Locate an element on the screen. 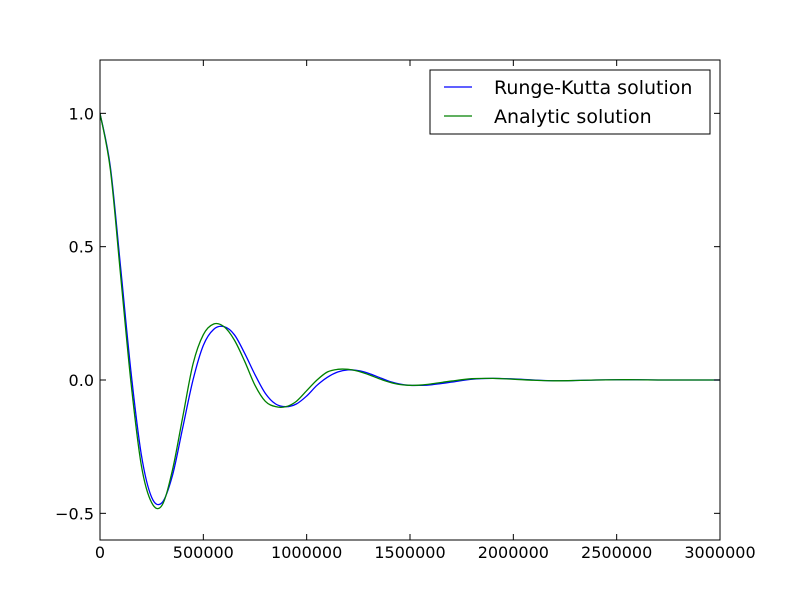  x-tick-label: 1000000 is located at coordinates (306, 552).